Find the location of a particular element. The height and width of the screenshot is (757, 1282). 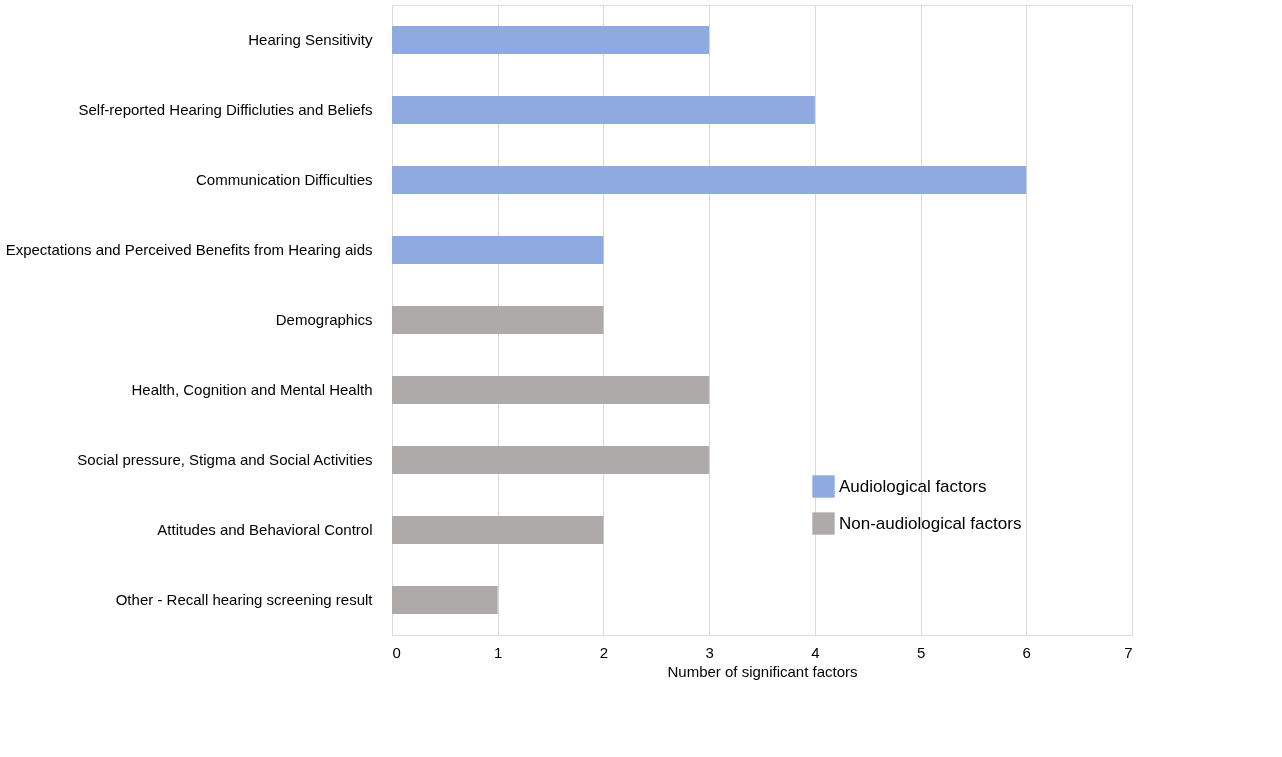

x-axis-title: Number of significant factors is located at coordinates (762, 671).